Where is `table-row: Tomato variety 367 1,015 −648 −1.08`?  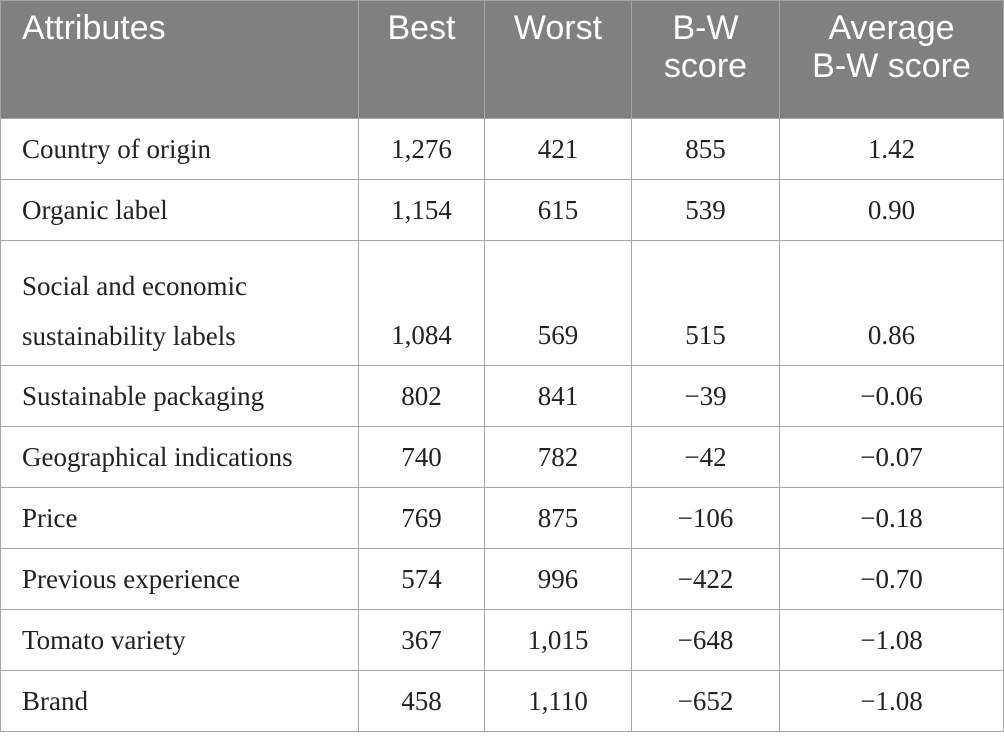
table-row: Tomato variety 367 1,015 −648 −1.08 is located at coordinates (502, 640).